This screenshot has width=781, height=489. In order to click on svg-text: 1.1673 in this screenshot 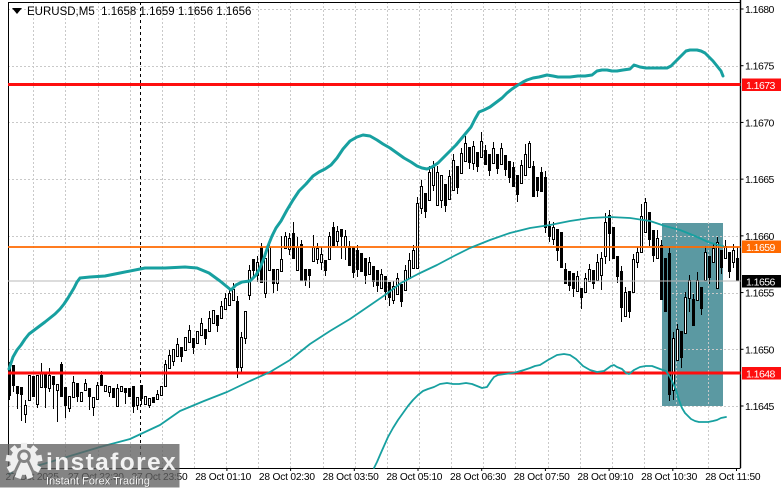, I will do `click(761, 86)`.